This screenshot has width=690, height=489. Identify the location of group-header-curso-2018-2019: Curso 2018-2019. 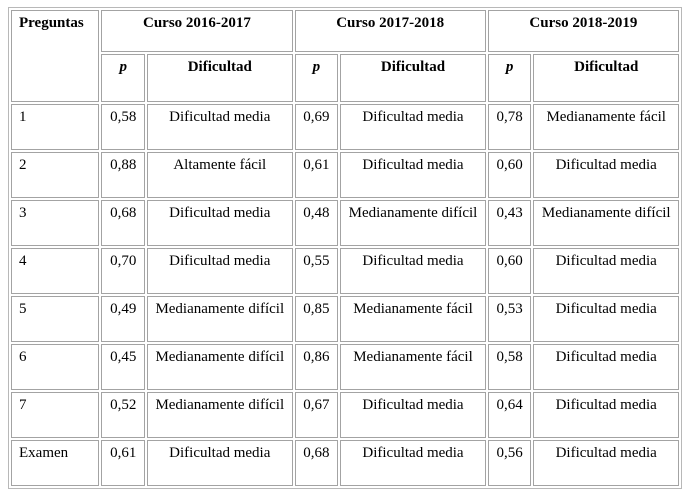
(583, 31).